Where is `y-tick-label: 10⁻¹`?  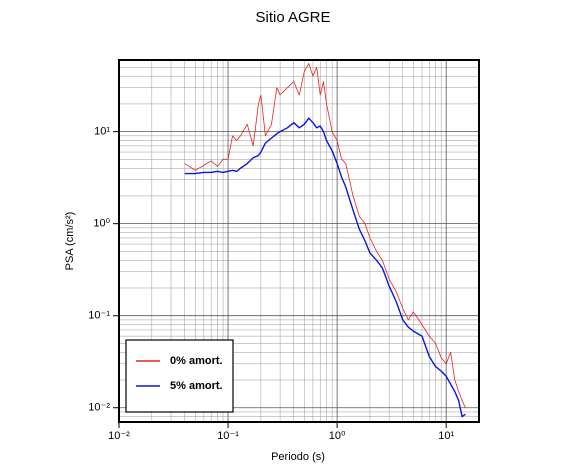
y-tick-label: 10⁻¹ is located at coordinates (99, 316).